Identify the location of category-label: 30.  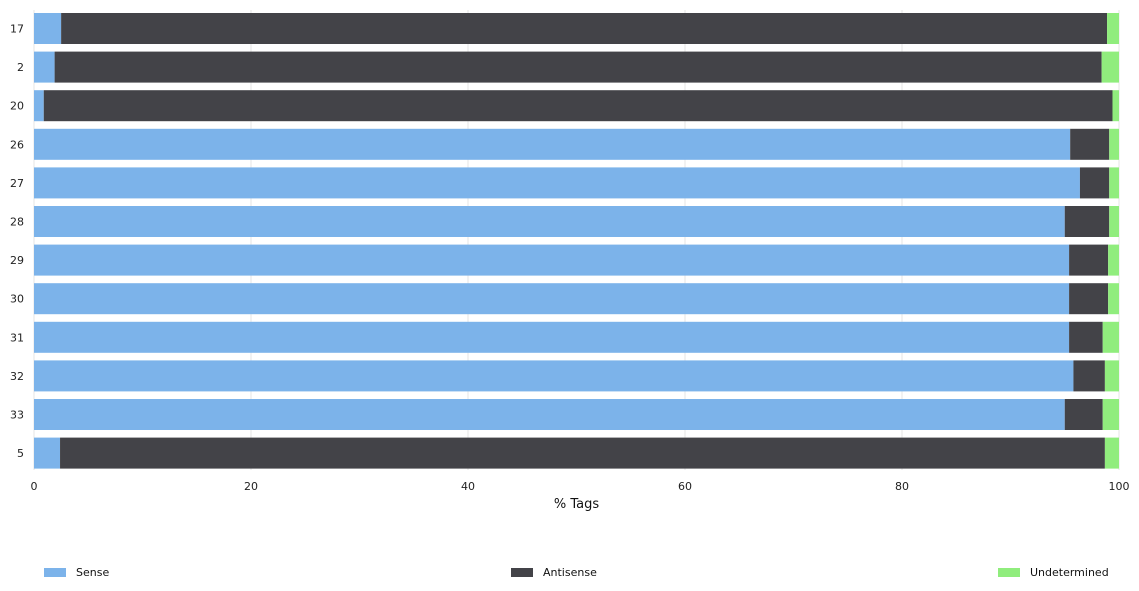
(17, 299).